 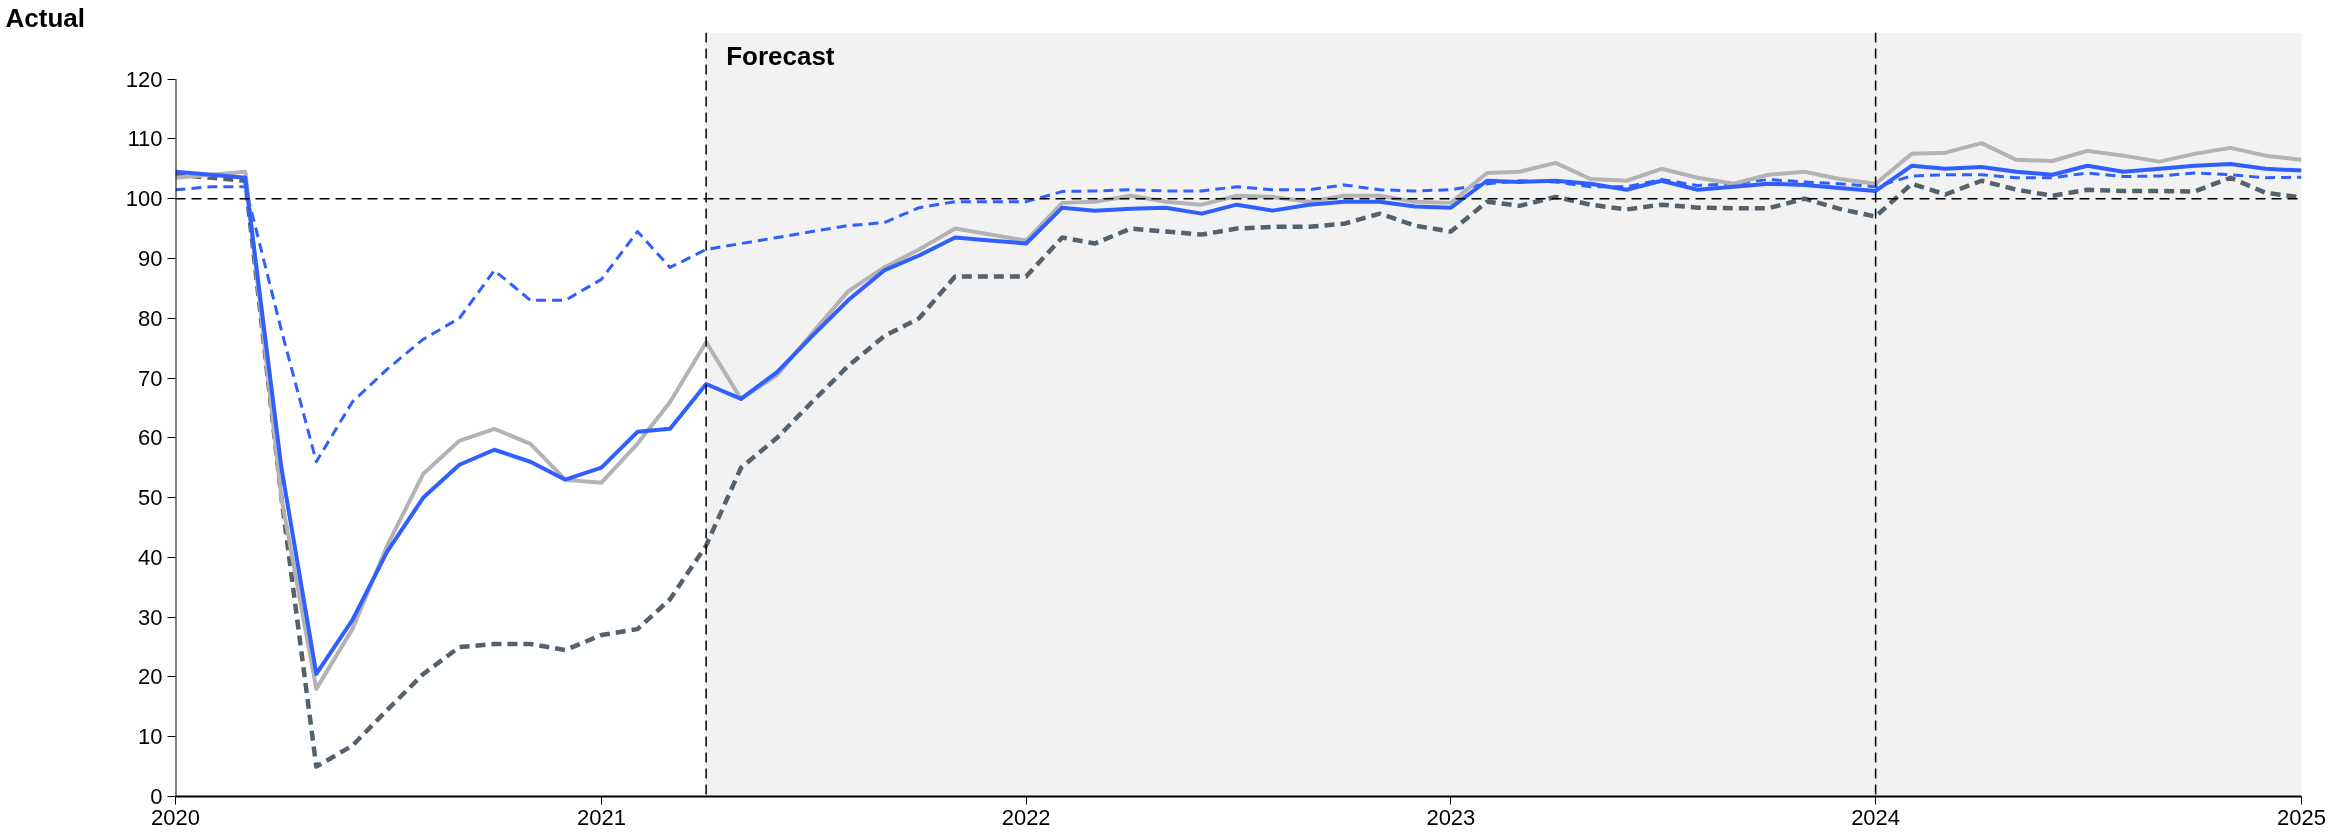 What do you see at coordinates (150, 677) in the screenshot?
I see `y-tick-label: 20` at bounding box center [150, 677].